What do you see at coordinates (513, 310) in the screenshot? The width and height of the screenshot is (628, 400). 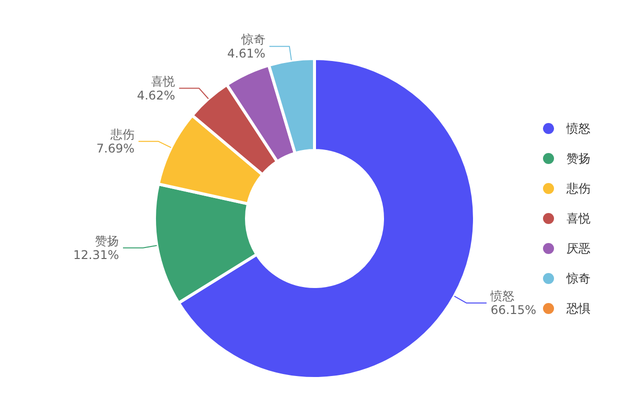 I see `data-label: 66.15%` at bounding box center [513, 310].